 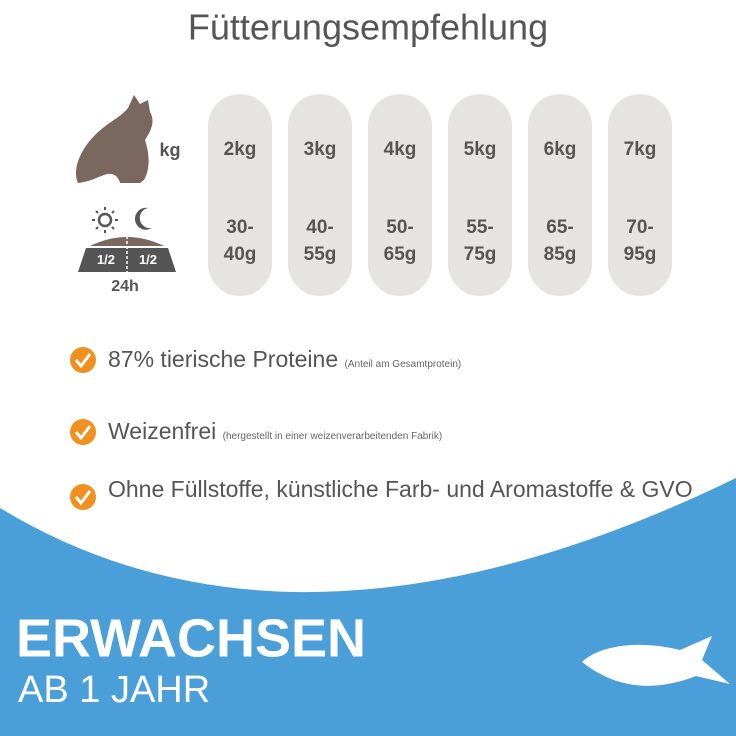 What do you see at coordinates (191, 638) in the screenshot?
I see `banner-title: ERWACHSEN` at bounding box center [191, 638].